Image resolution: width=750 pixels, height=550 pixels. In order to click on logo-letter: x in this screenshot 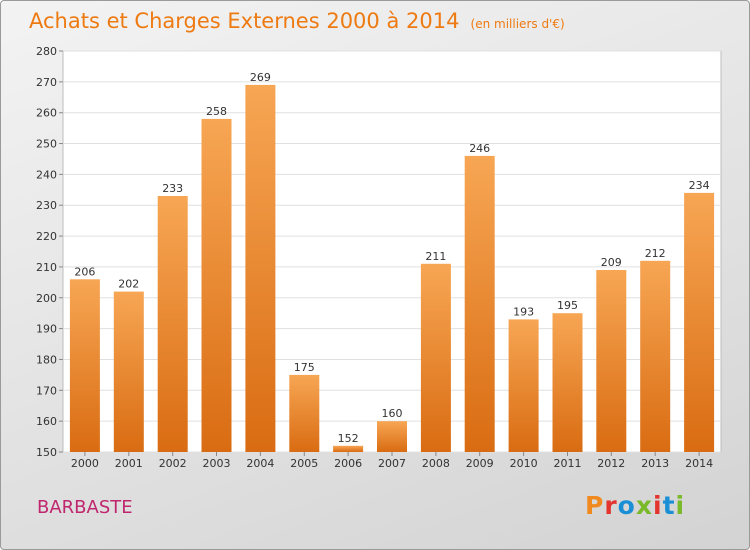, I will do `click(644, 505)`.